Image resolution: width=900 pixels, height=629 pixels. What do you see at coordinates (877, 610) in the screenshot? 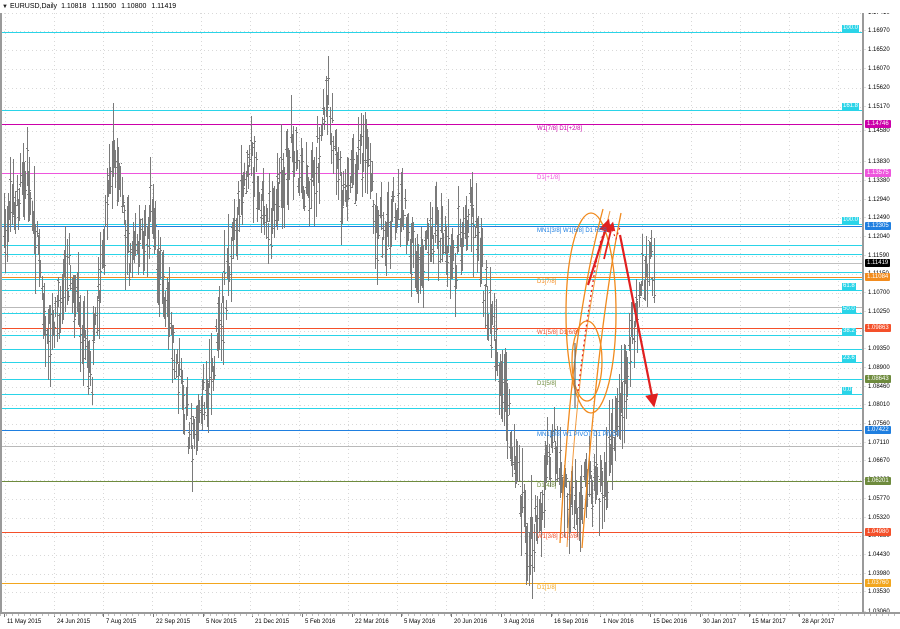
I see `price-tick: · 1.03060` at bounding box center [877, 610].